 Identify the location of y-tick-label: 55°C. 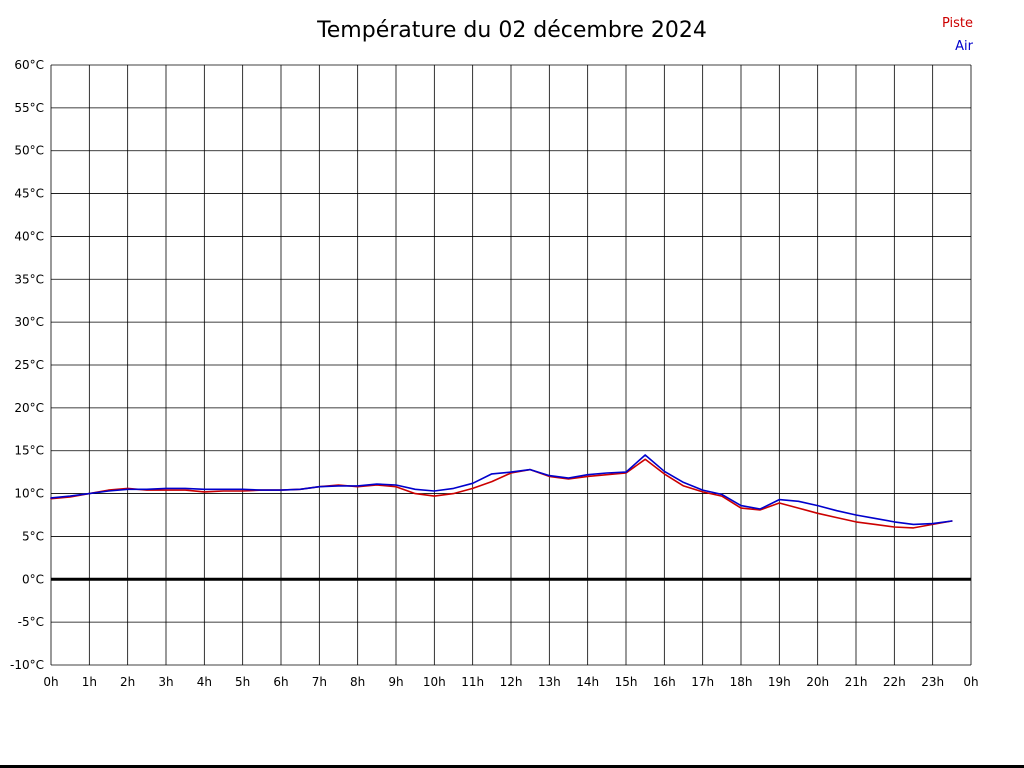
(29, 108).